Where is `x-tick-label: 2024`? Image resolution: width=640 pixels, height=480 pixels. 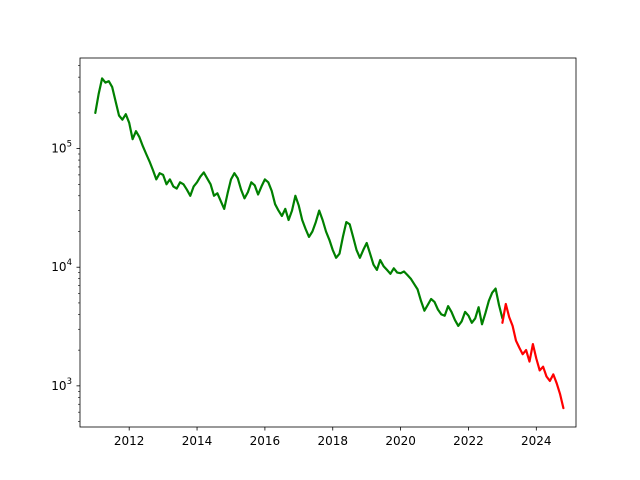 x-tick-label: 2024 is located at coordinates (536, 441).